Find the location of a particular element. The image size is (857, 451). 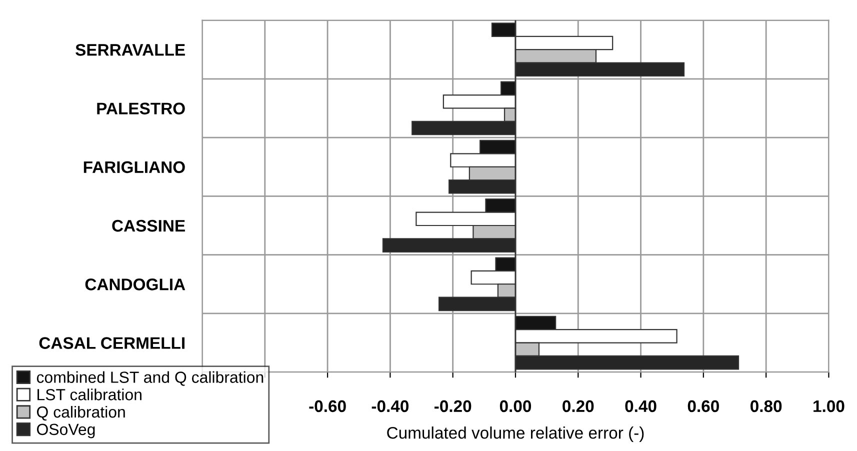

x-tick-label: -0.60 is located at coordinates (327, 406).